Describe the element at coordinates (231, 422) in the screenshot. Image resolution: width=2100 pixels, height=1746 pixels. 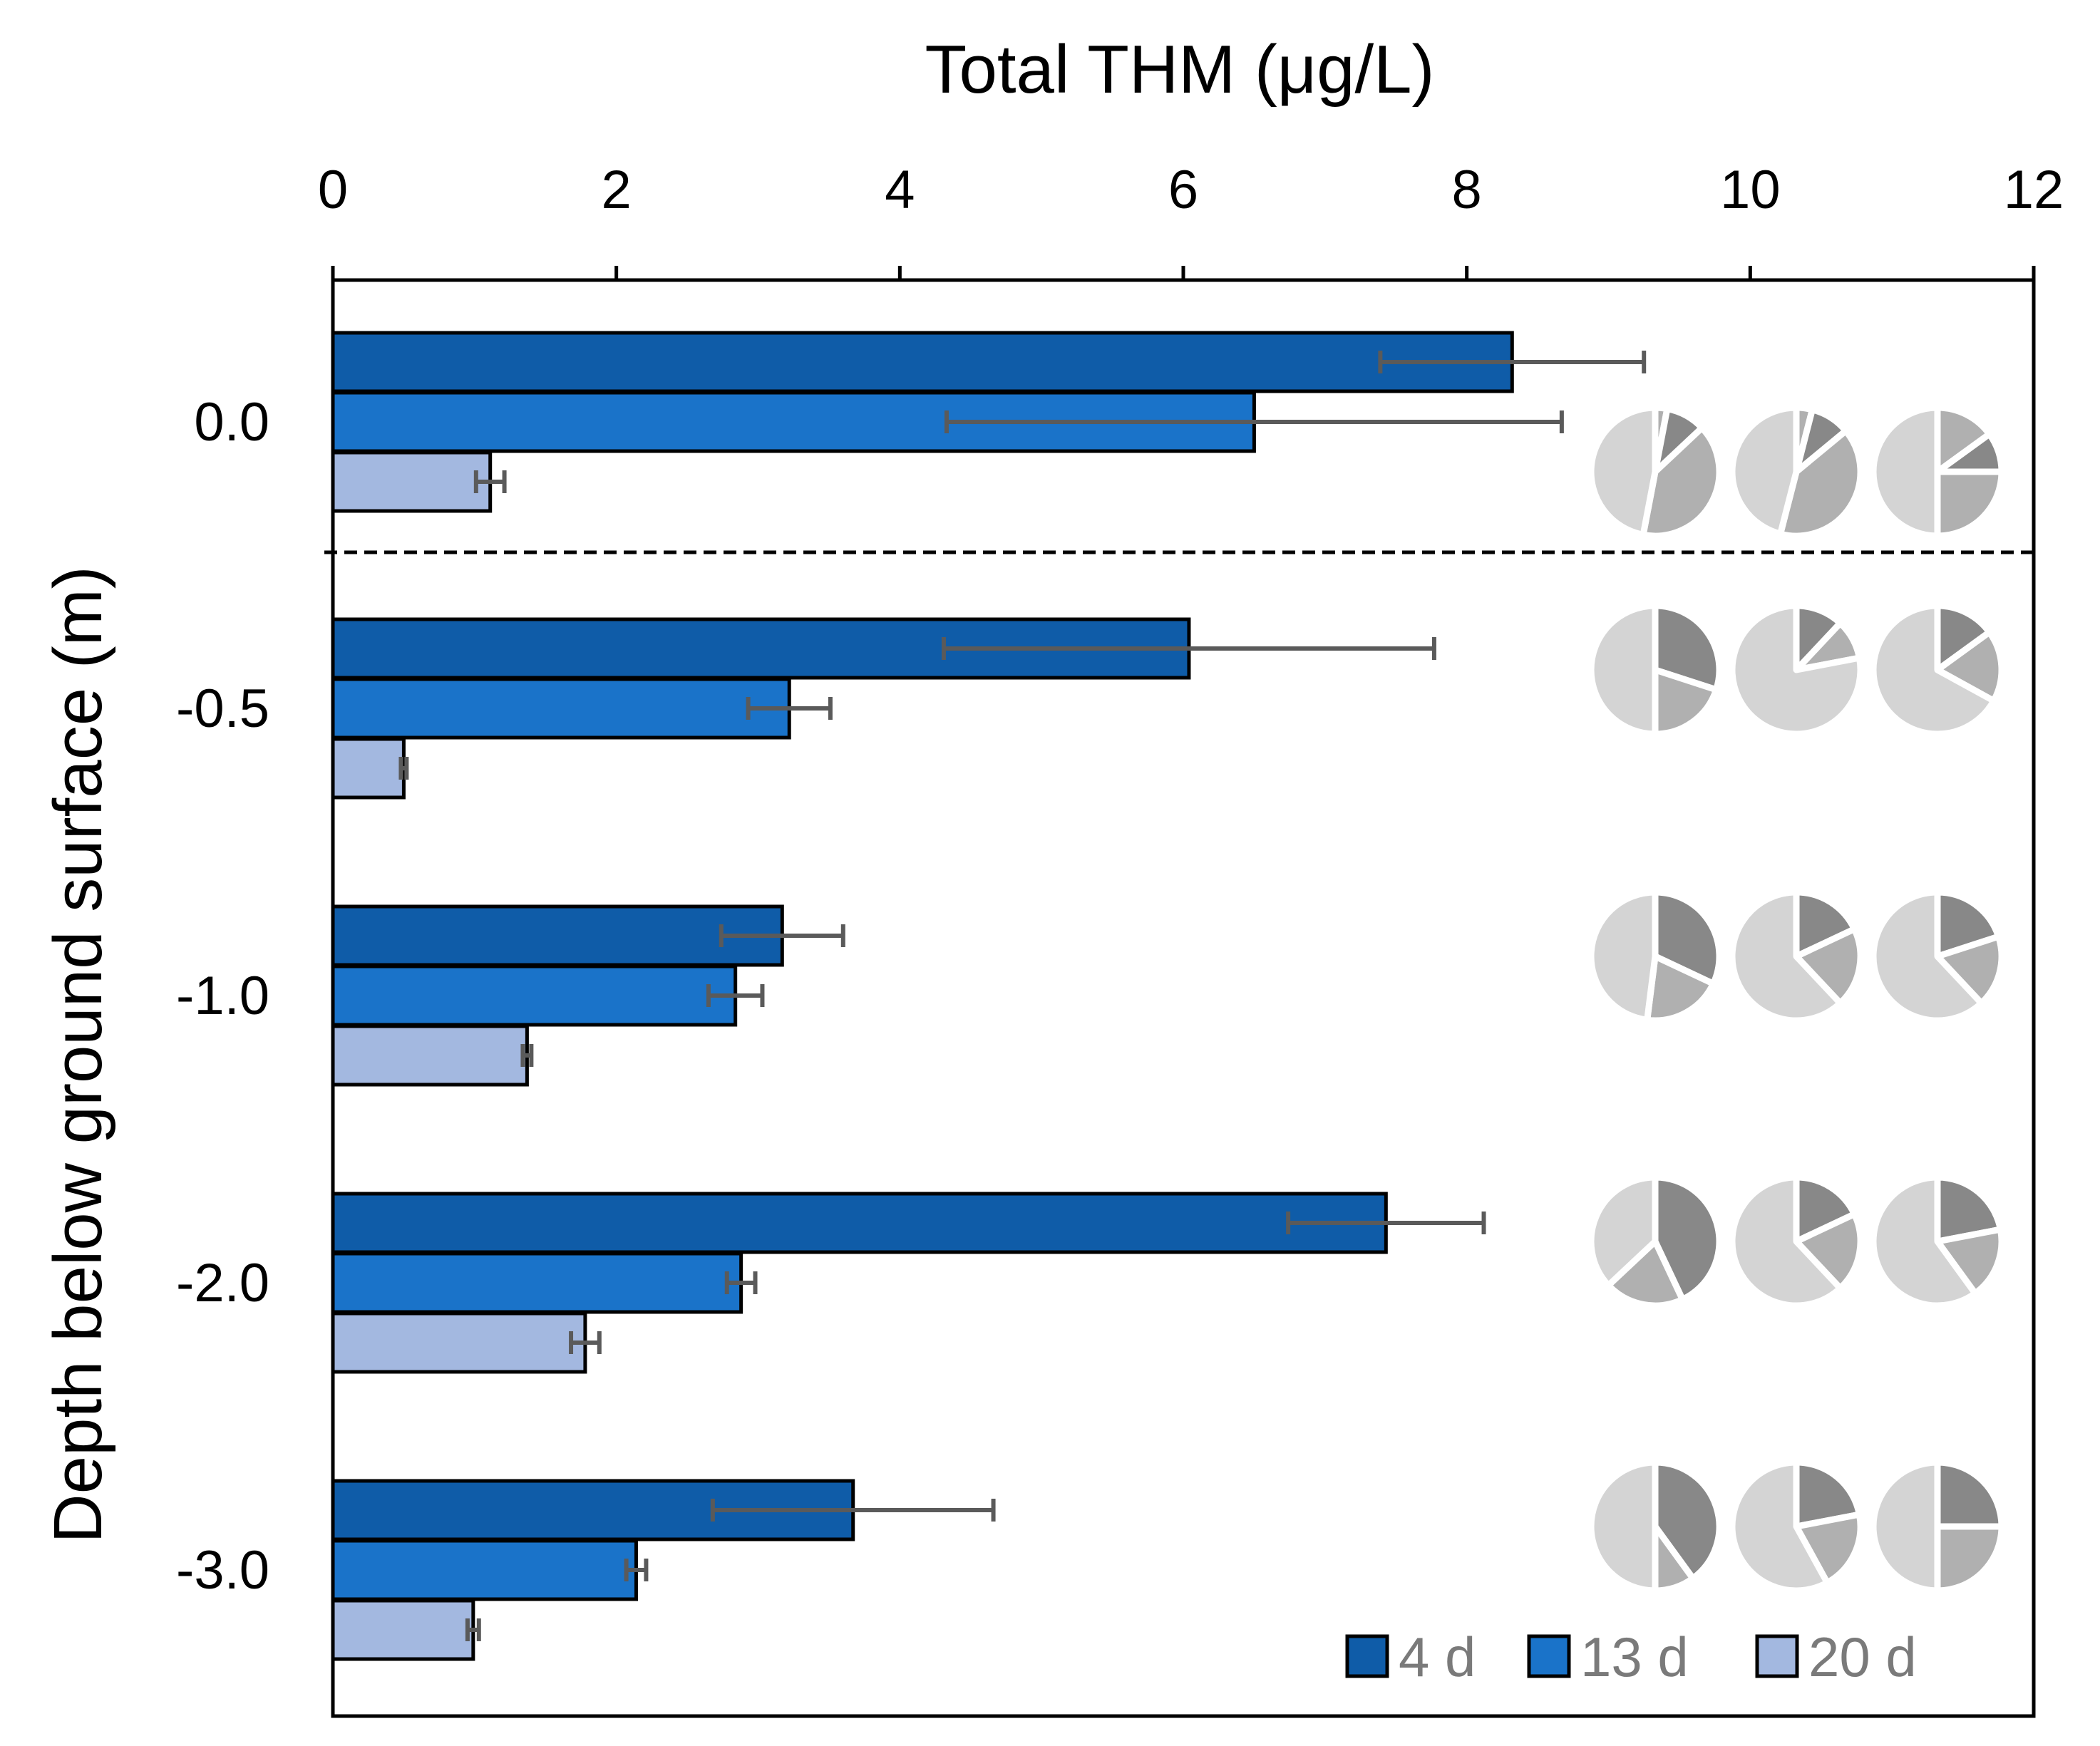
I see `y-tick-label: 0.0` at that location.